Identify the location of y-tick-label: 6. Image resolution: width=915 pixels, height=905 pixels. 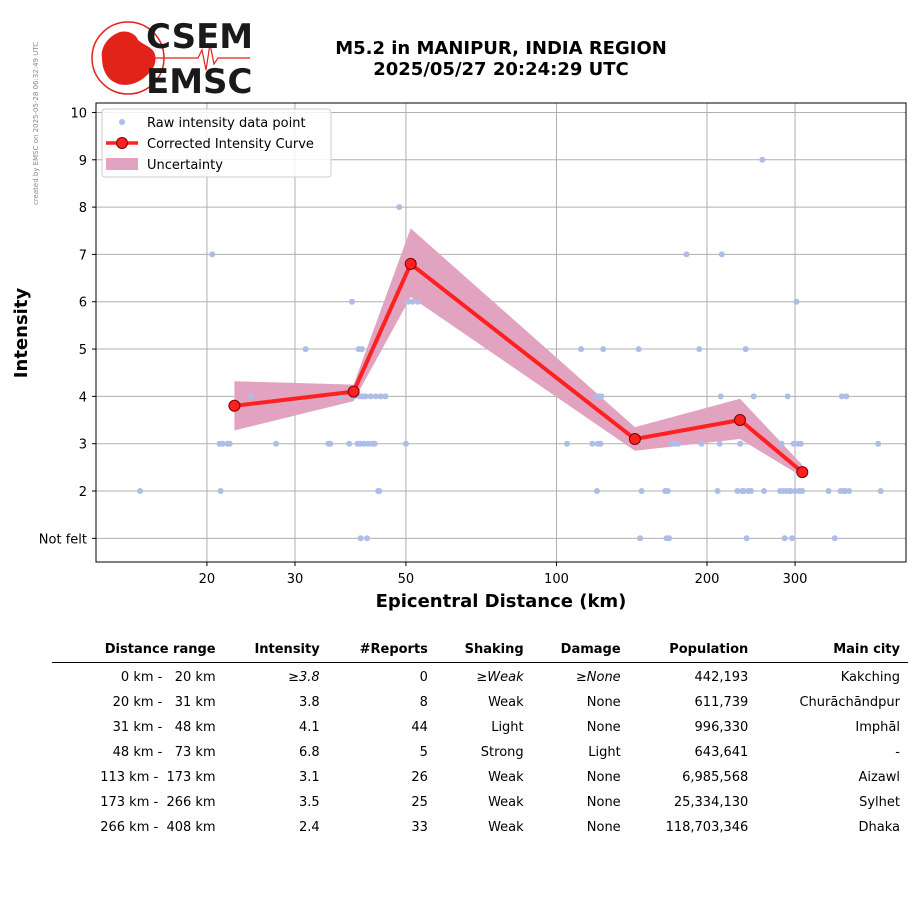
(83, 303).